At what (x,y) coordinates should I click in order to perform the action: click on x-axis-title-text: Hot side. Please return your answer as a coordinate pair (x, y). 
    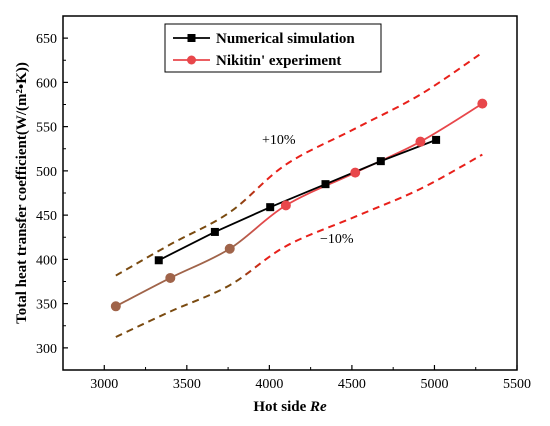
    Looking at the image, I should click on (281, 407).